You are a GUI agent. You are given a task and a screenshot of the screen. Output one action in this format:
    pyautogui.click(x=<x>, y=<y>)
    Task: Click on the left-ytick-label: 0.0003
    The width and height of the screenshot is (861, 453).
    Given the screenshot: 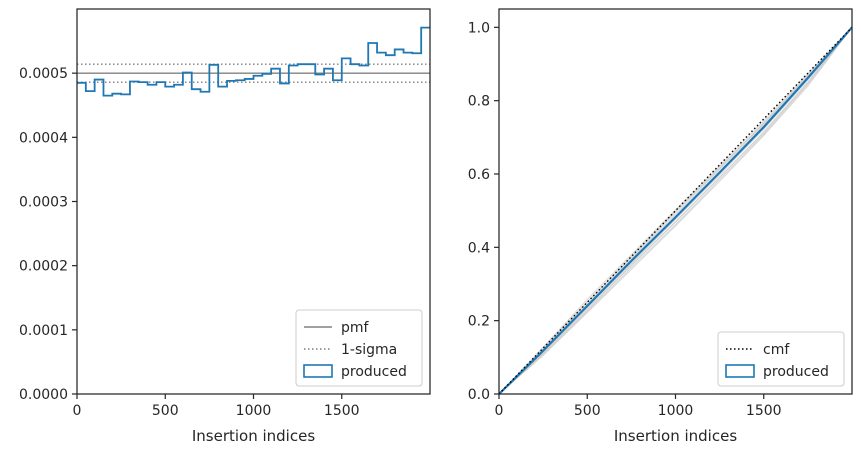 What is the action you would take?
    pyautogui.click(x=43, y=203)
    